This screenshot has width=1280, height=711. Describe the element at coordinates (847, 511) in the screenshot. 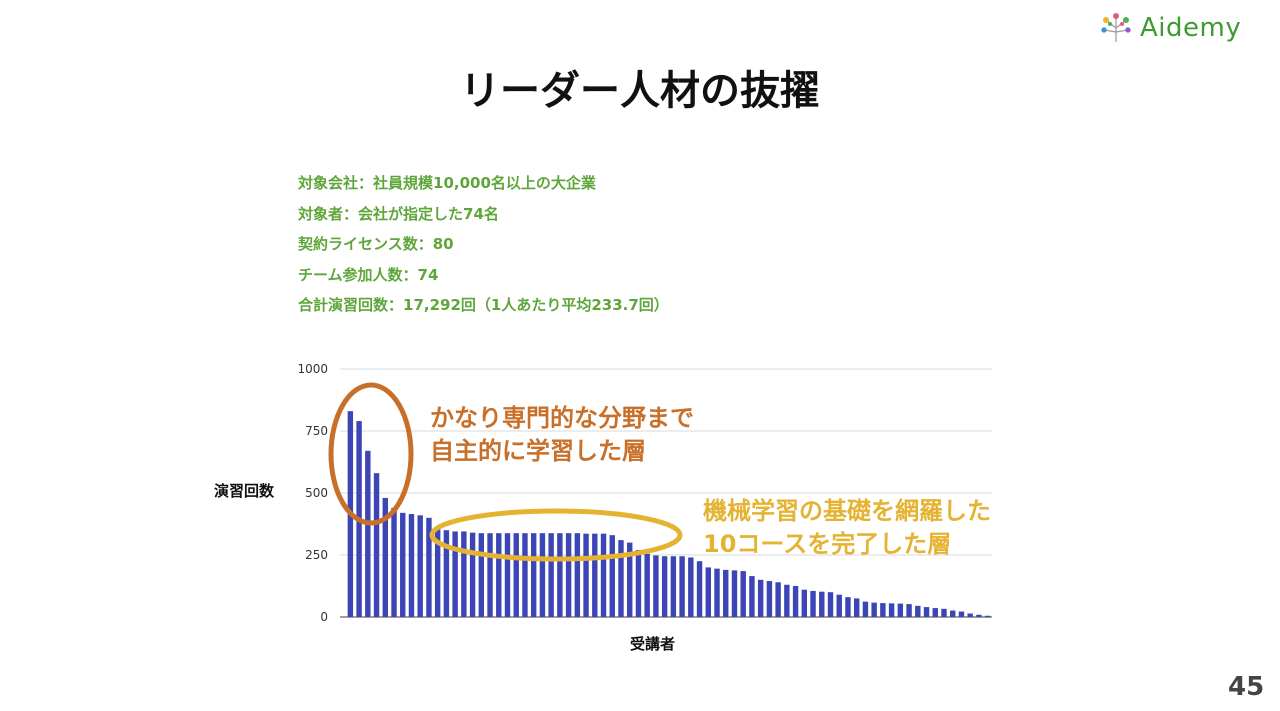

I see `annotation-middle-line-1: 機械学習の基礎を網羅した` at that location.